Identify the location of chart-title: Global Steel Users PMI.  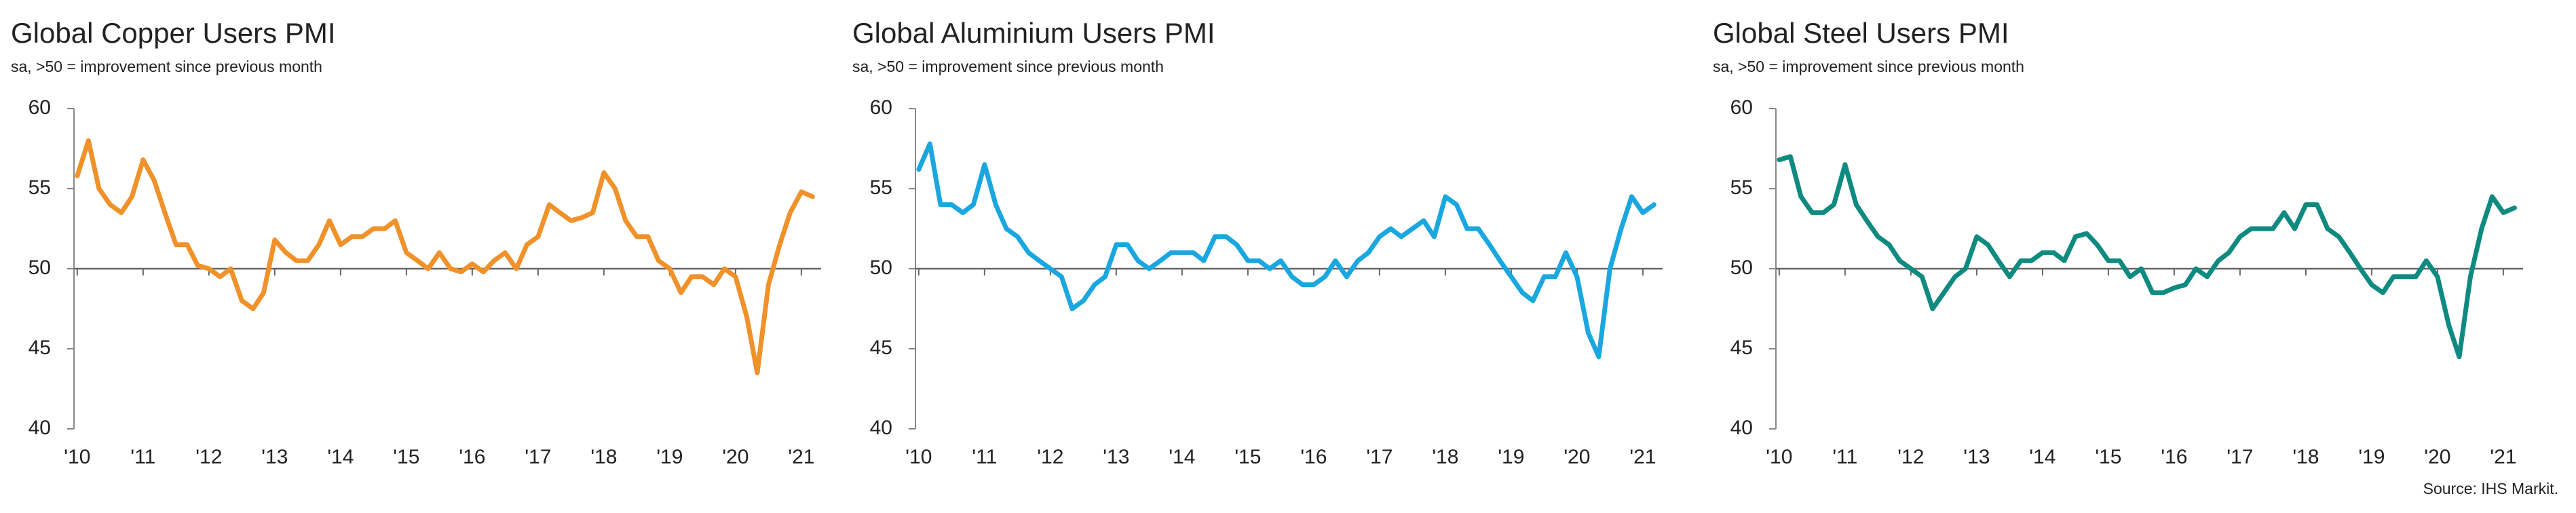
(1861, 33).